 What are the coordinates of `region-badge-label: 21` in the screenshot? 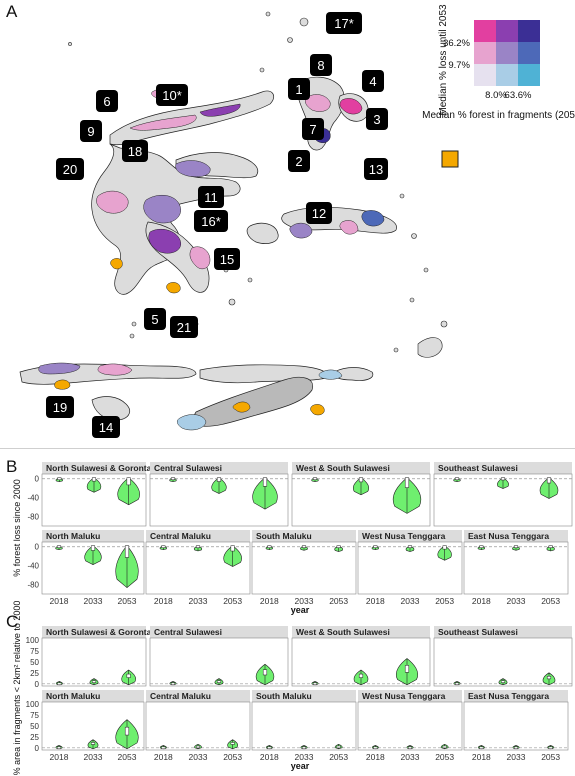 It's located at (184, 327).